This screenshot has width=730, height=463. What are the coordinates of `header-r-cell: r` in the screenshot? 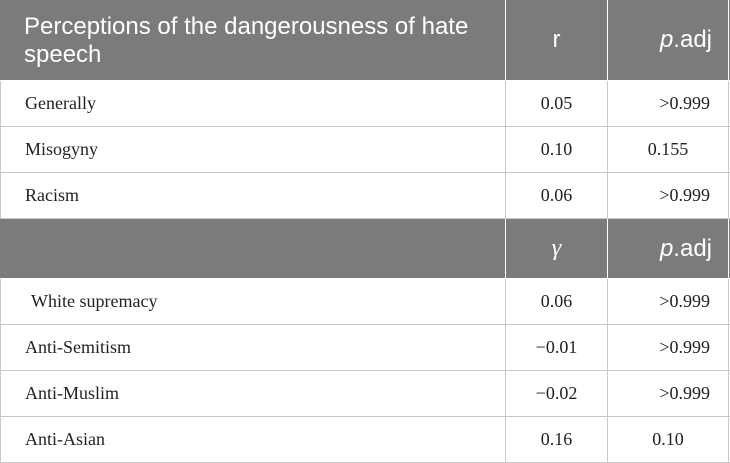 It's located at (557, 40).